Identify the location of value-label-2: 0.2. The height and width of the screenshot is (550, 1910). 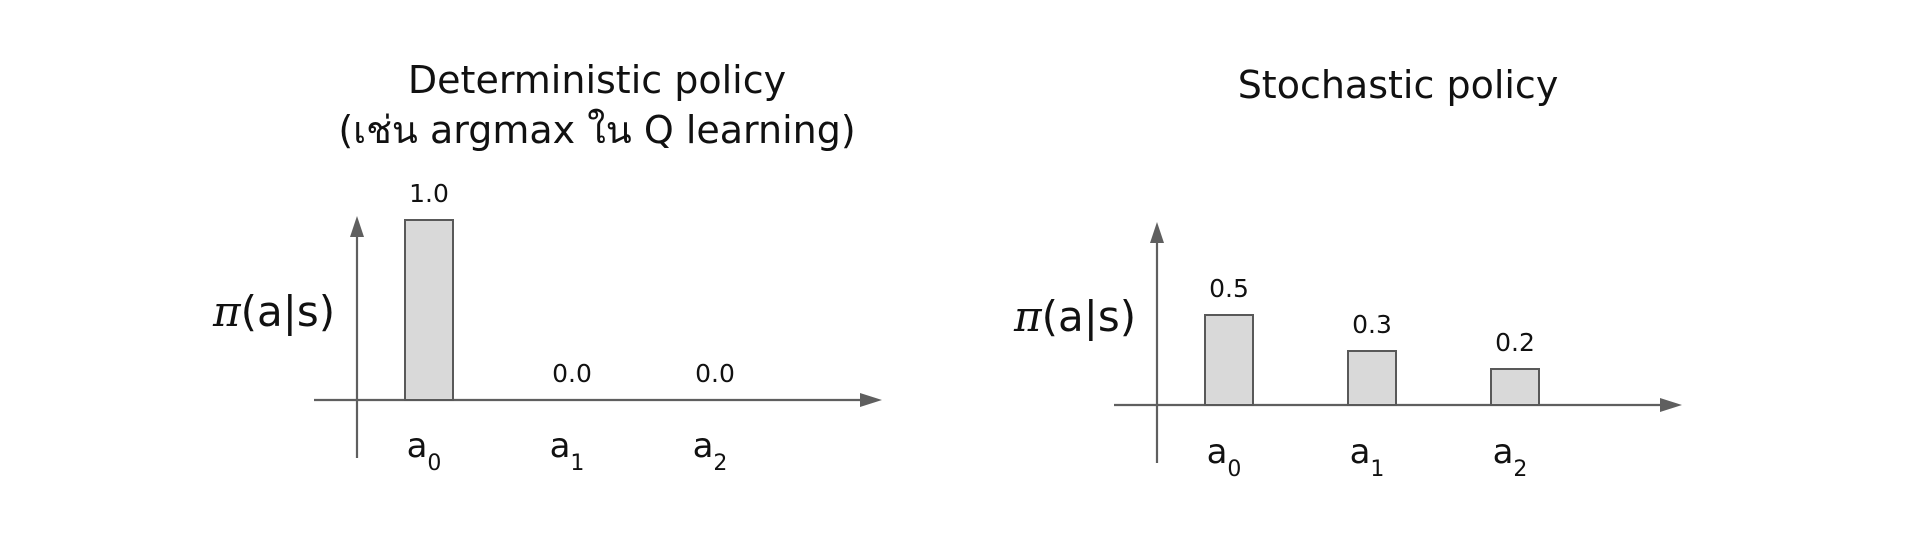
(1515, 342).